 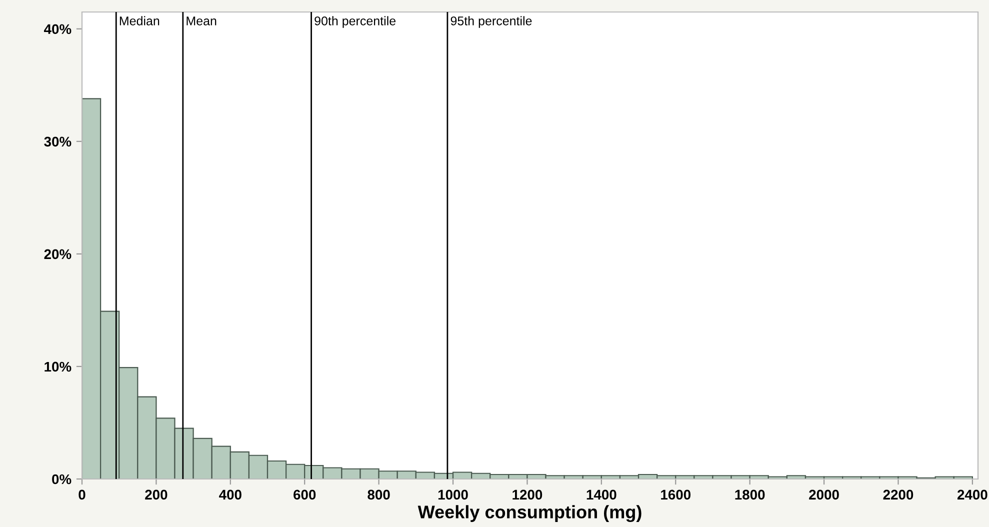 I want to click on y-tick-label: 40%, so click(x=58, y=29).